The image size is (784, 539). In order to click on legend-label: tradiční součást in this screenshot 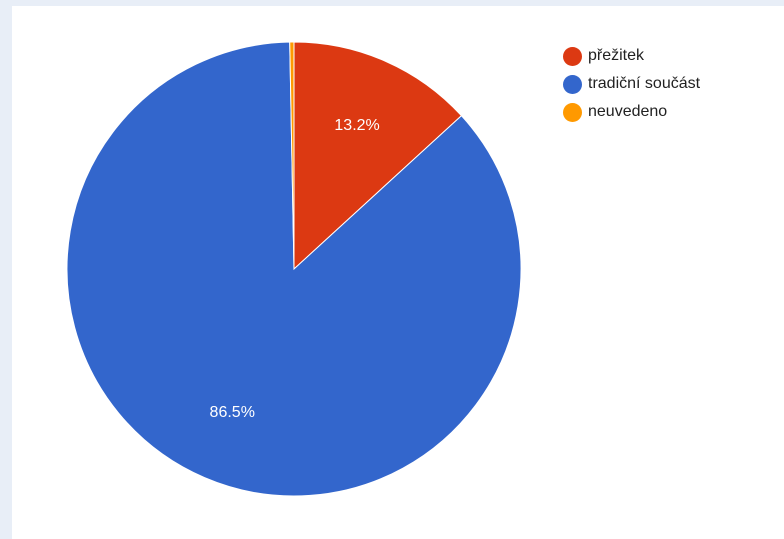, I will do `click(644, 83)`.